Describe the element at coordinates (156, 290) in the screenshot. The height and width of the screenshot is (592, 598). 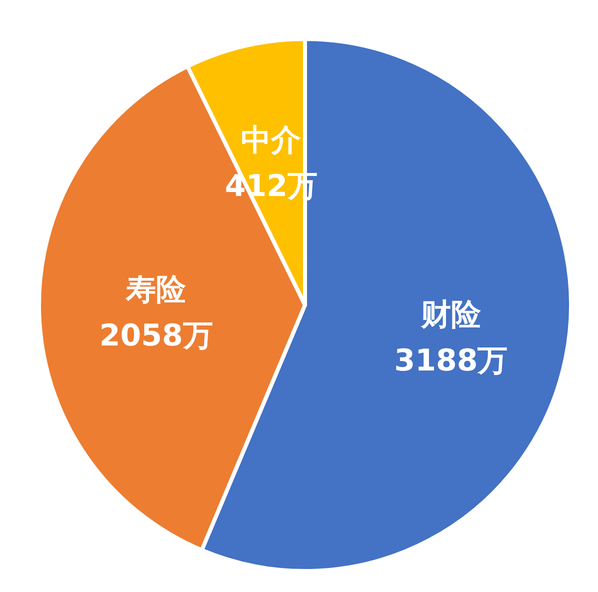
I see `slice-label: 寿险` at that location.